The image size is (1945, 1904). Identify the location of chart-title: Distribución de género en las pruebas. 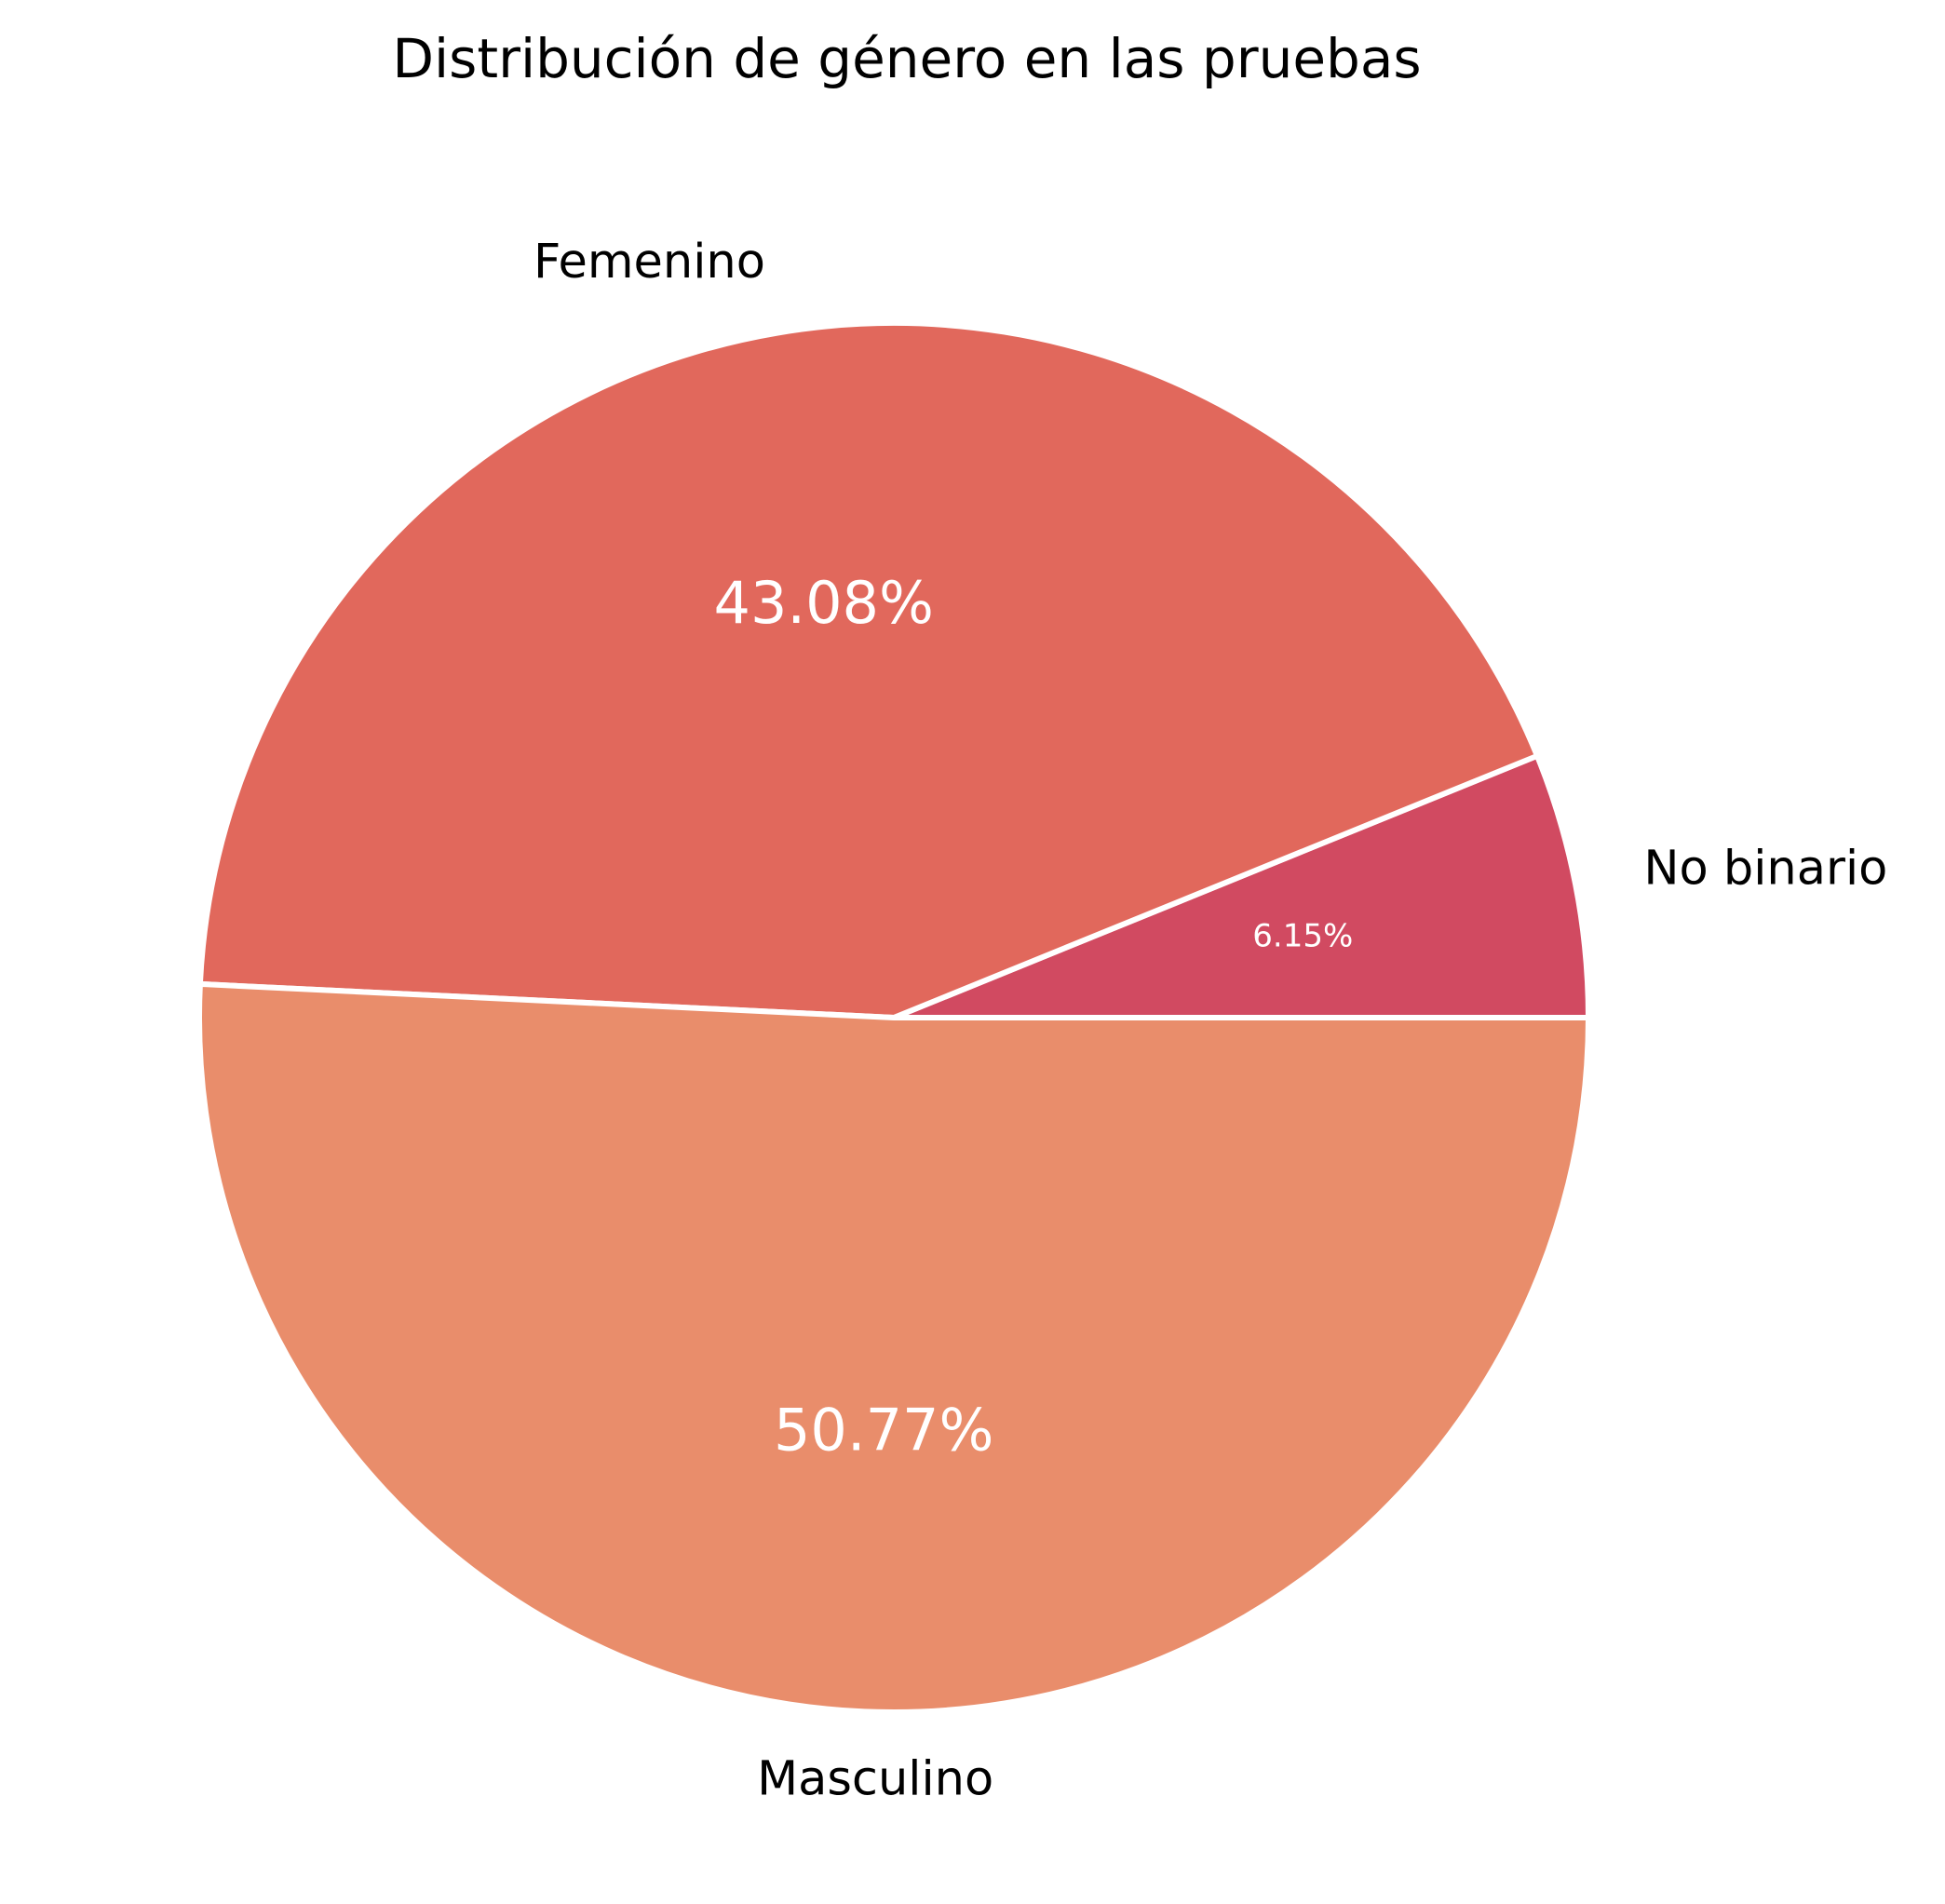
(906, 58).